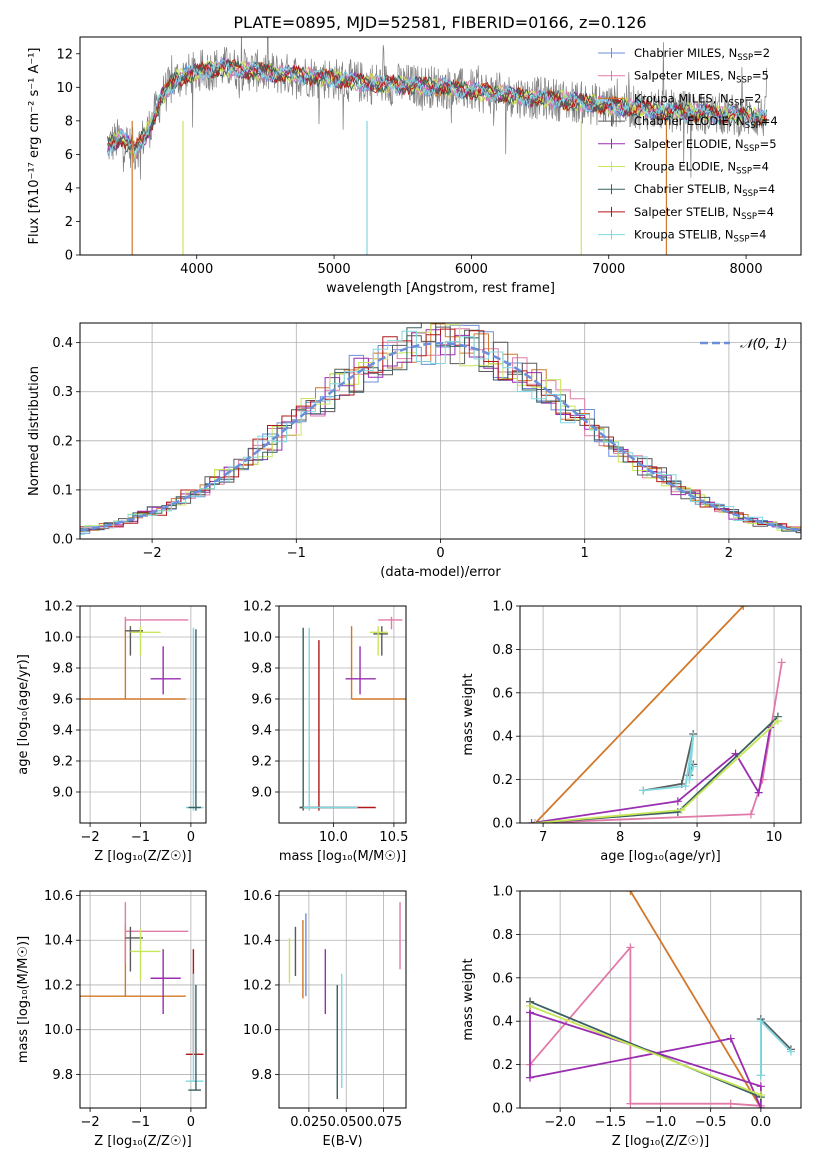 This screenshot has width=819, height=1170. Describe the element at coordinates (440, 572) in the screenshot. I see `x-axis-label: (data-model)/error` at that location.